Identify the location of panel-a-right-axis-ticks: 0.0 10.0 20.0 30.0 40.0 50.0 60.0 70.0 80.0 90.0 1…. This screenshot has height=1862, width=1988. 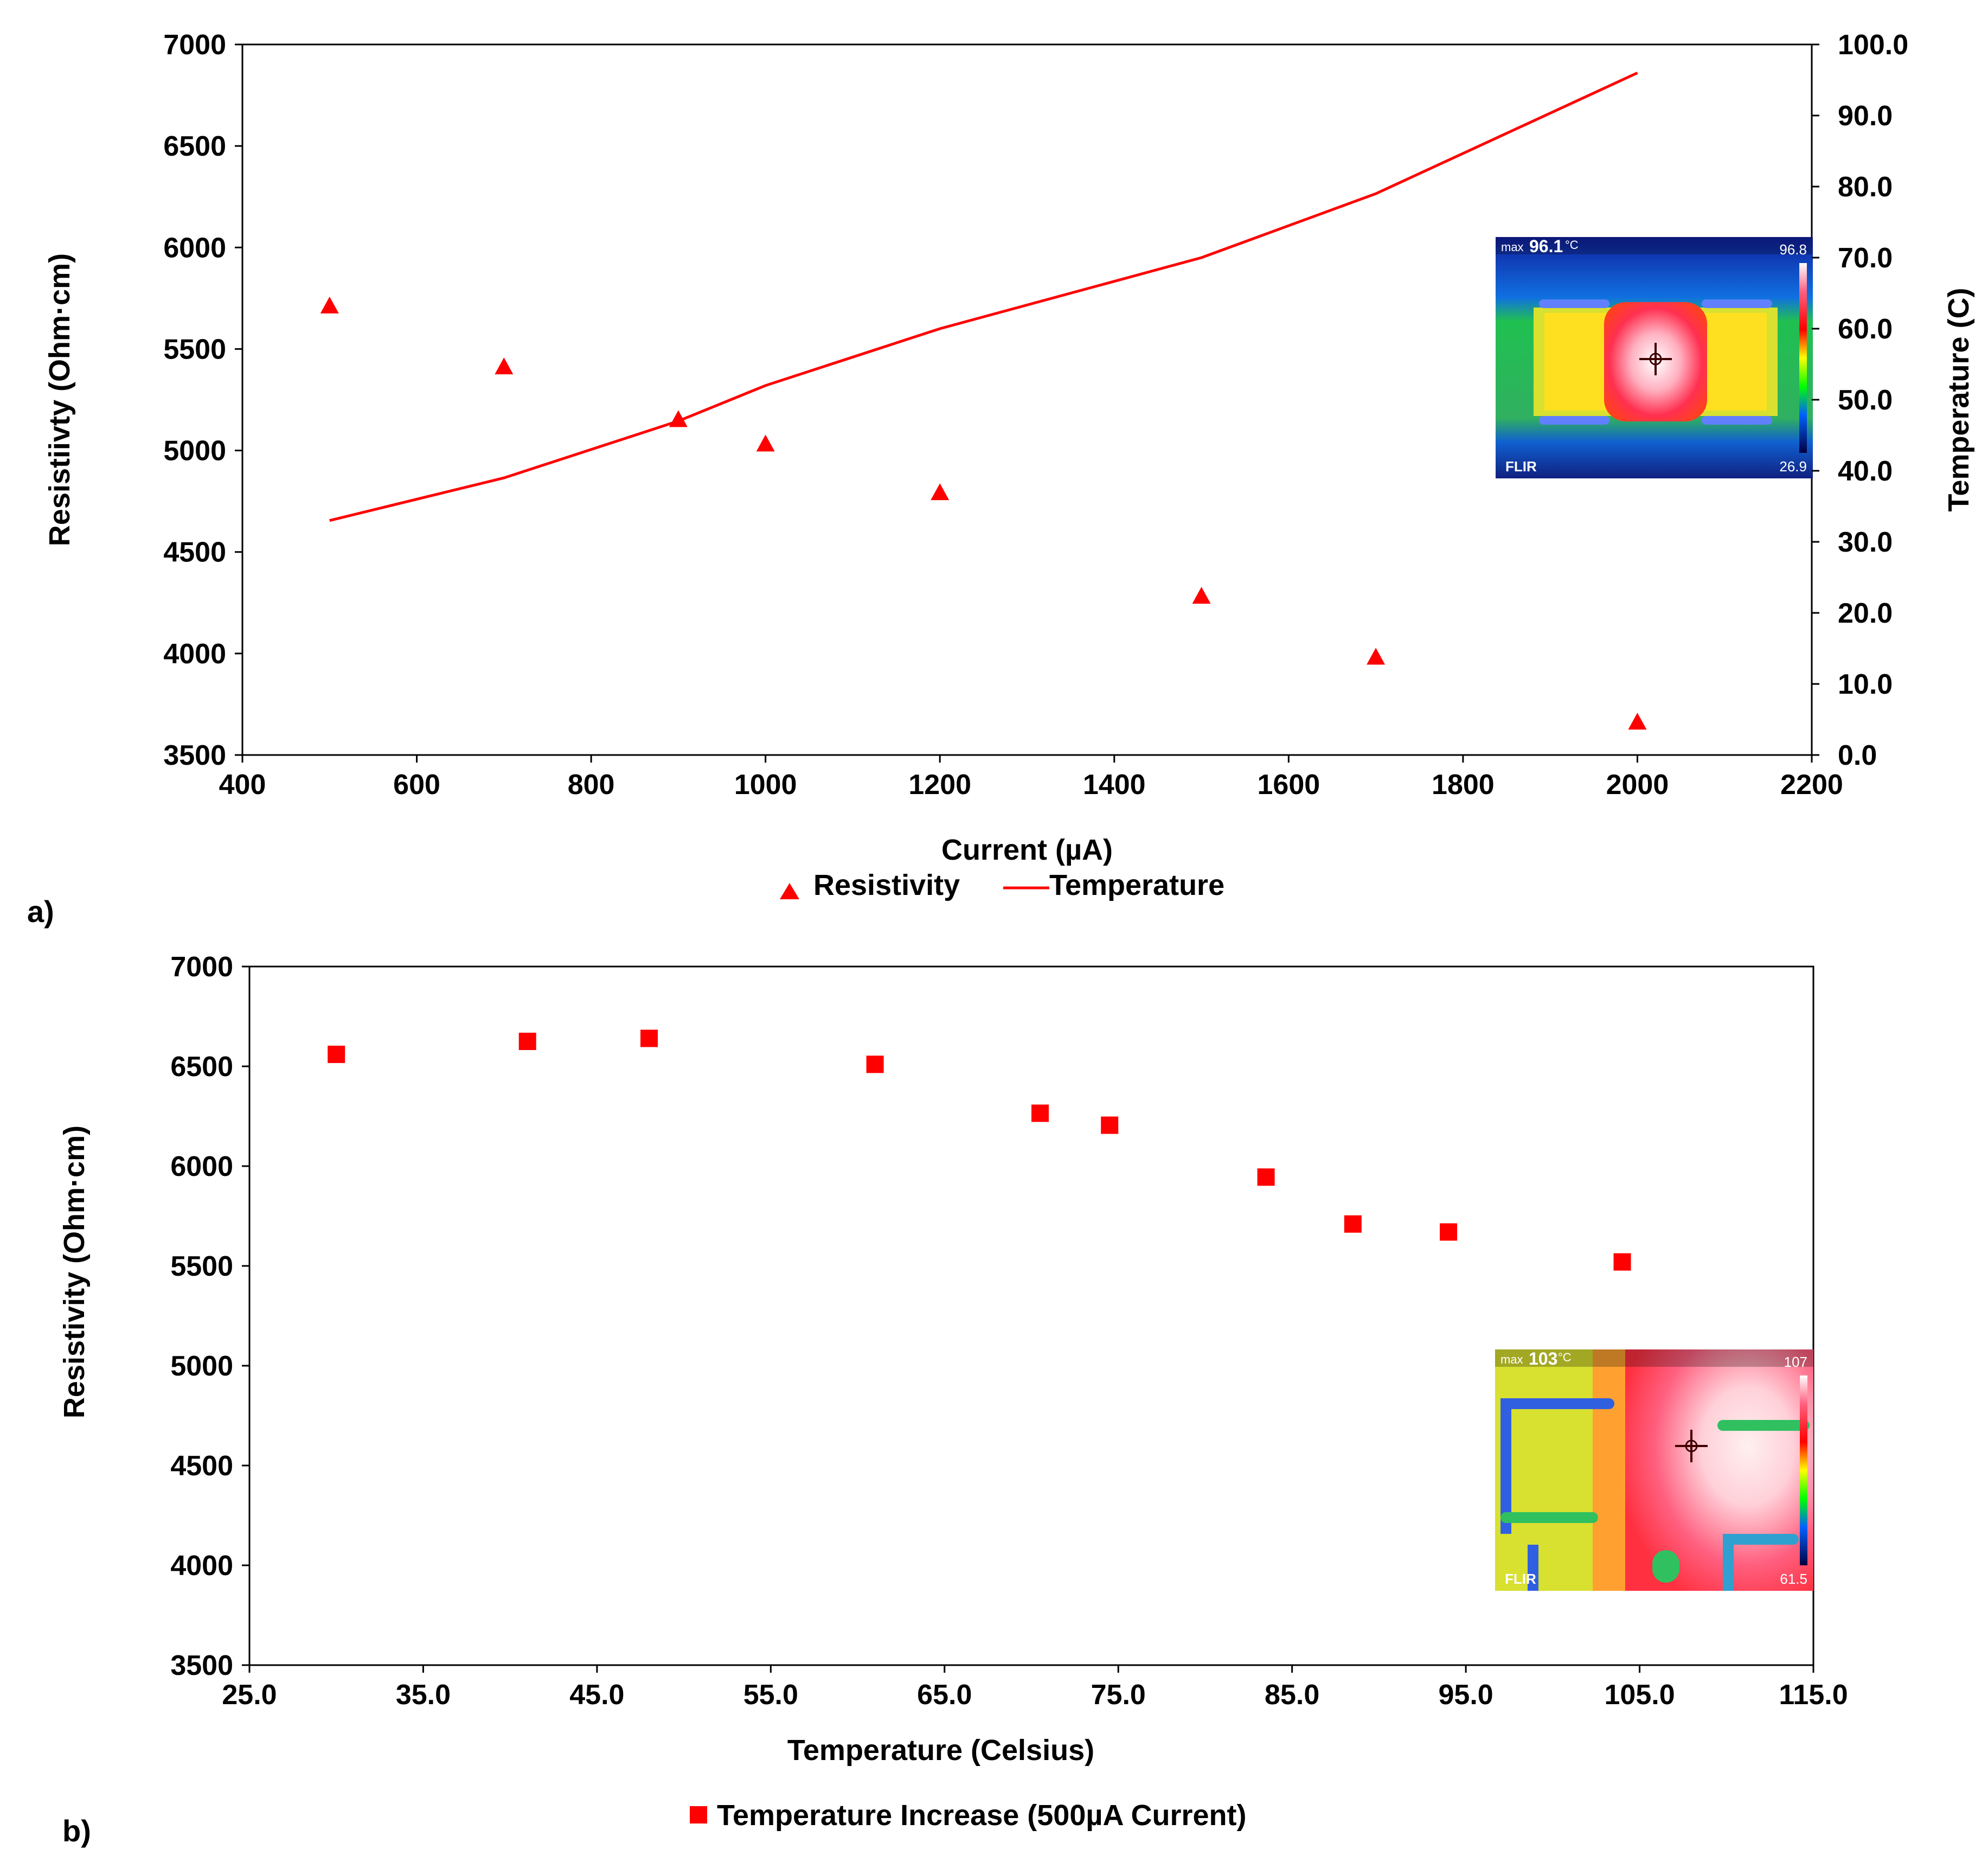
(1860, 400).